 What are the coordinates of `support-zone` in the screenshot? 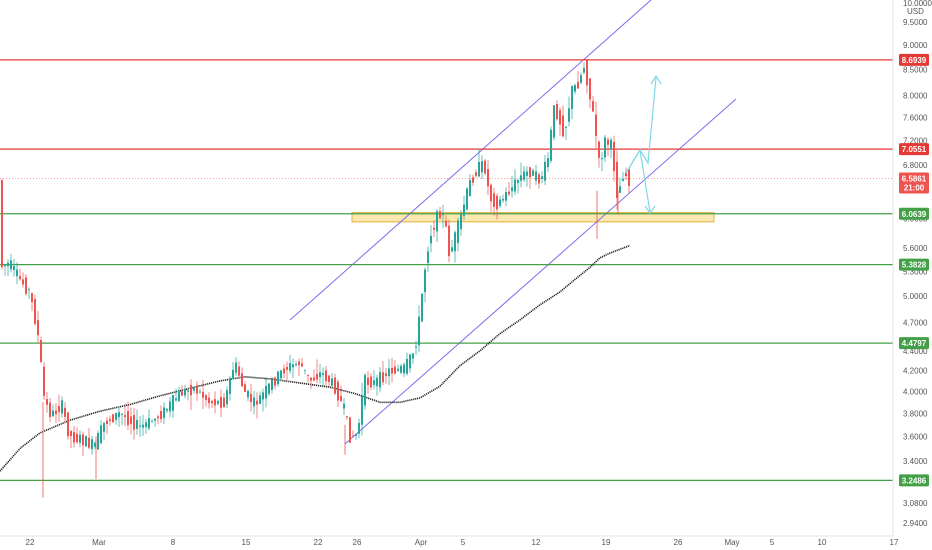 It's located at (533, 217).